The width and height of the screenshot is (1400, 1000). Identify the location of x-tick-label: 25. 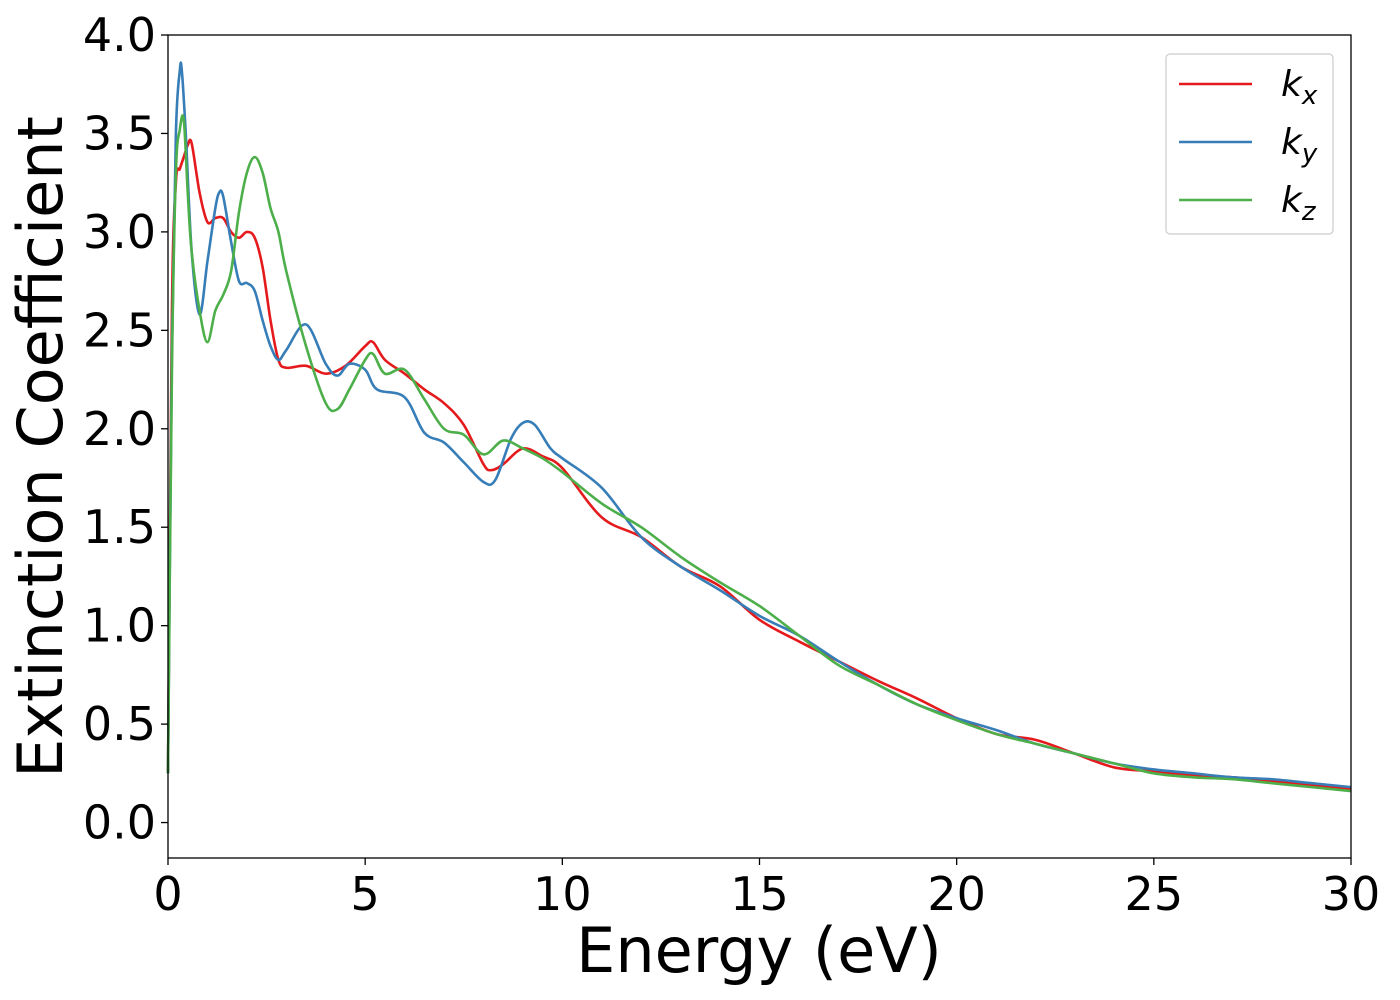
(1154, 894).